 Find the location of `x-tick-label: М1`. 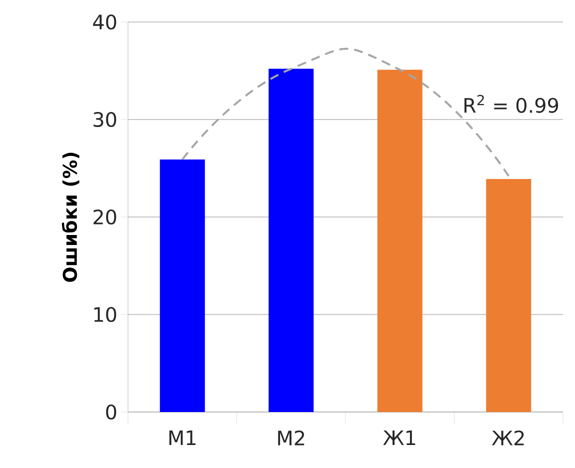

x-tick-label: М1 is located at coordinates (182, 438).